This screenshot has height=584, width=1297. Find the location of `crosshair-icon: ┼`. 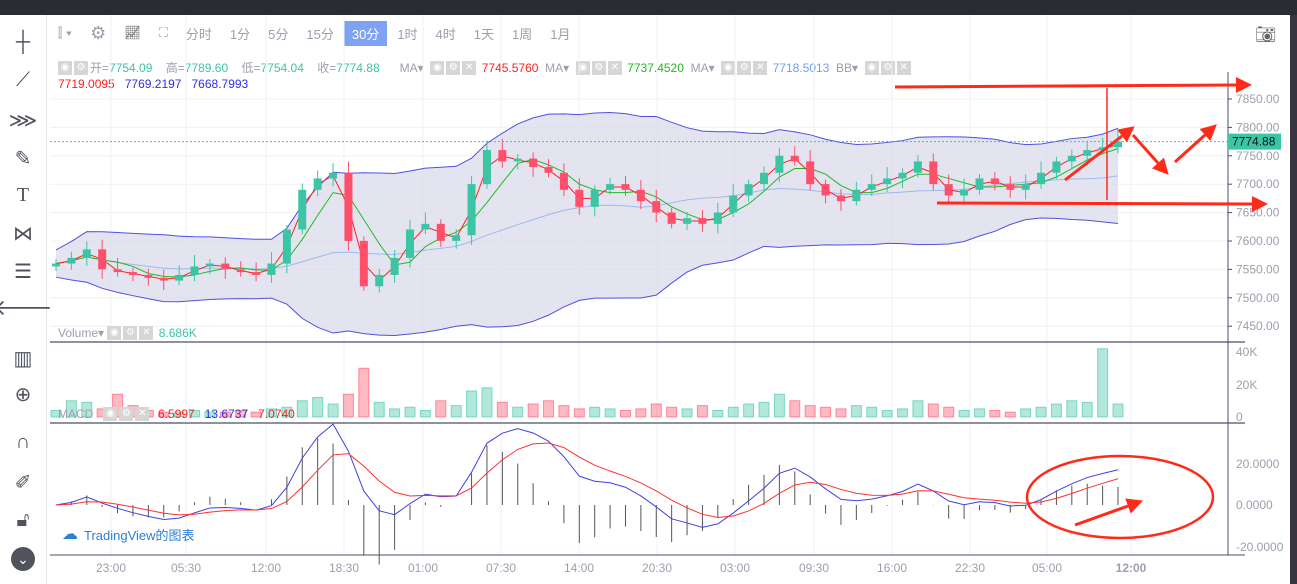

crosshair-icon: ┼ is located at coordinates (23, 41).